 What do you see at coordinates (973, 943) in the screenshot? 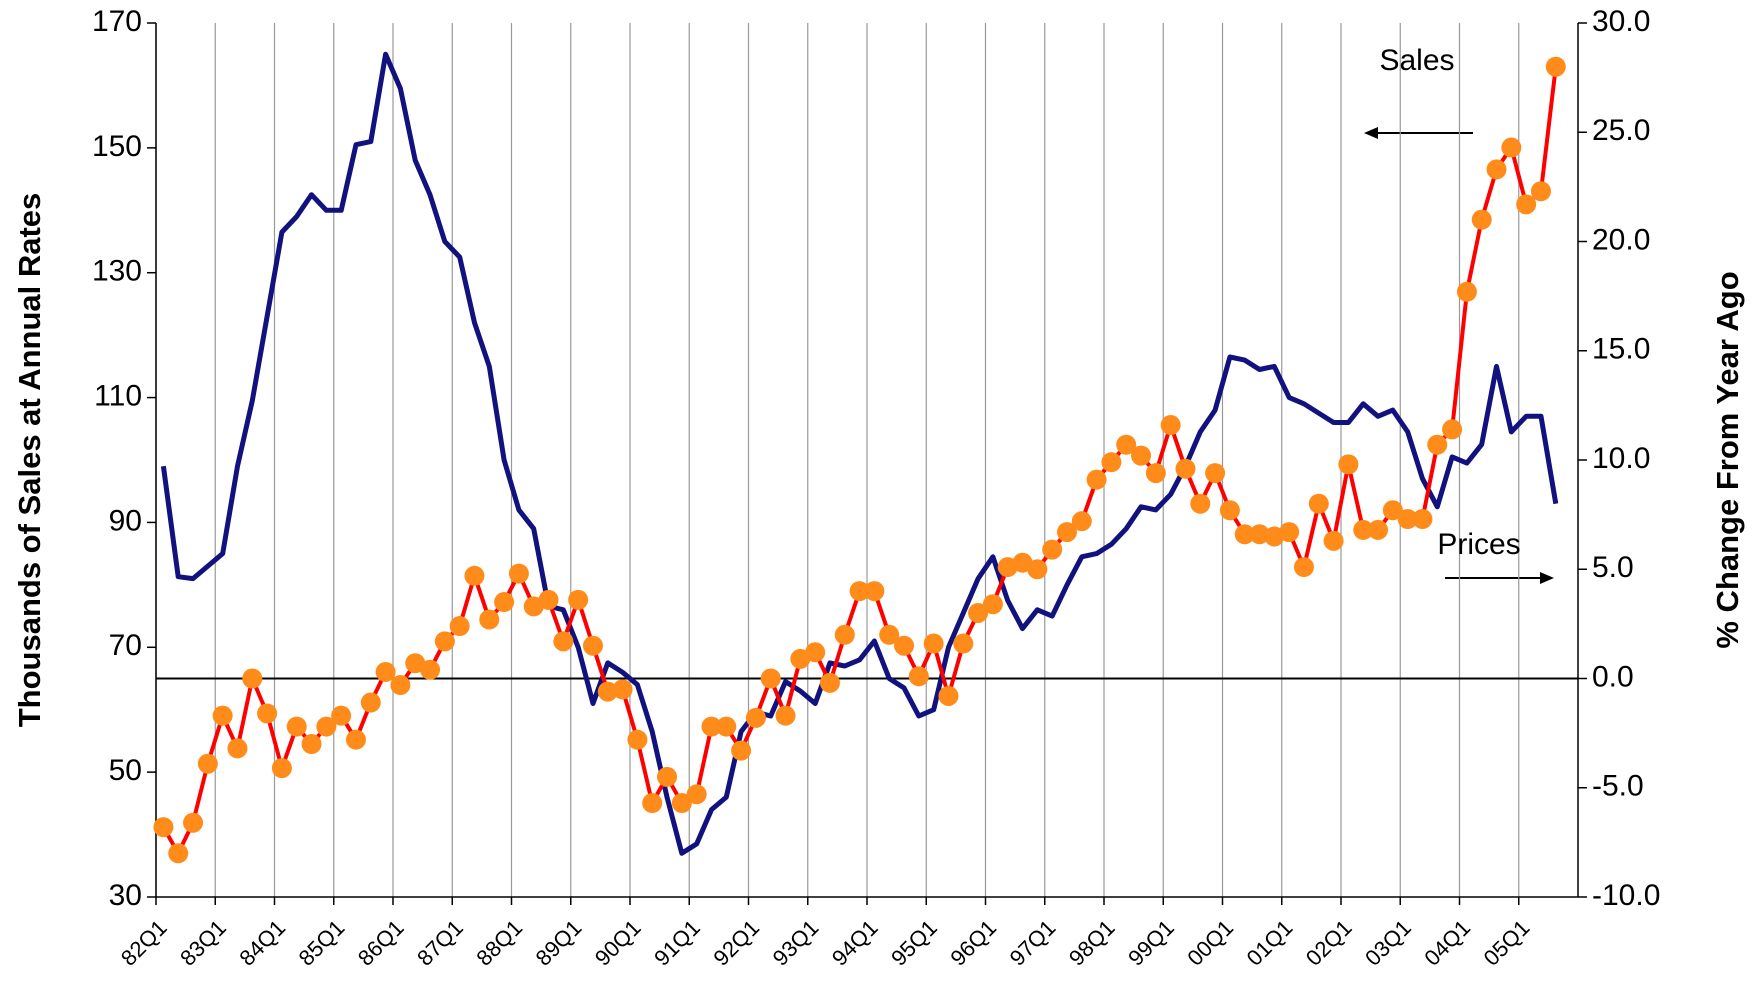
I see `x-tick-label: 96Q1` at bounding box center [973, 943].